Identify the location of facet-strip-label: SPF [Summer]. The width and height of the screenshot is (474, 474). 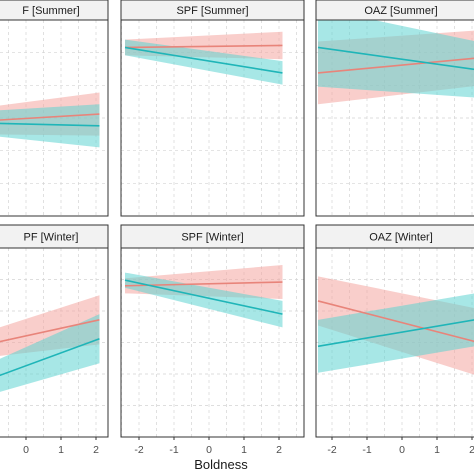
(212, 11).